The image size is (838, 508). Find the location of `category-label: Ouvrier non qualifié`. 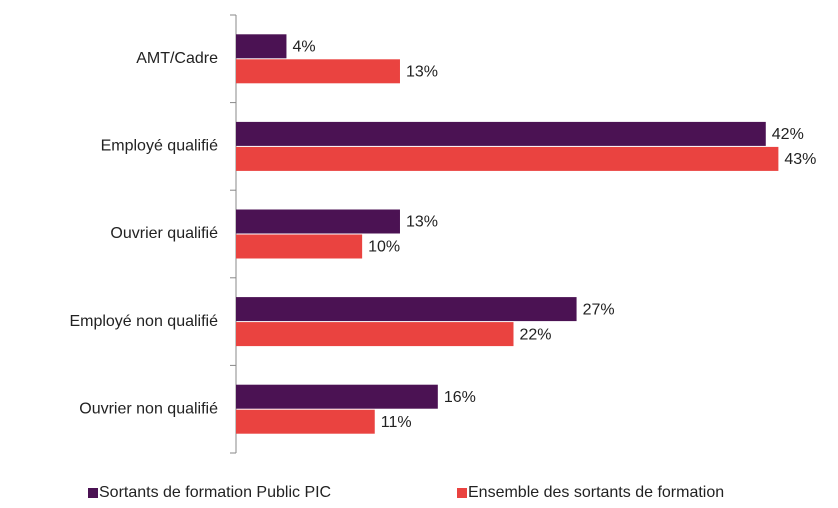

category-label: Ouvrier non qualifié is located at coordinates (148, 408).